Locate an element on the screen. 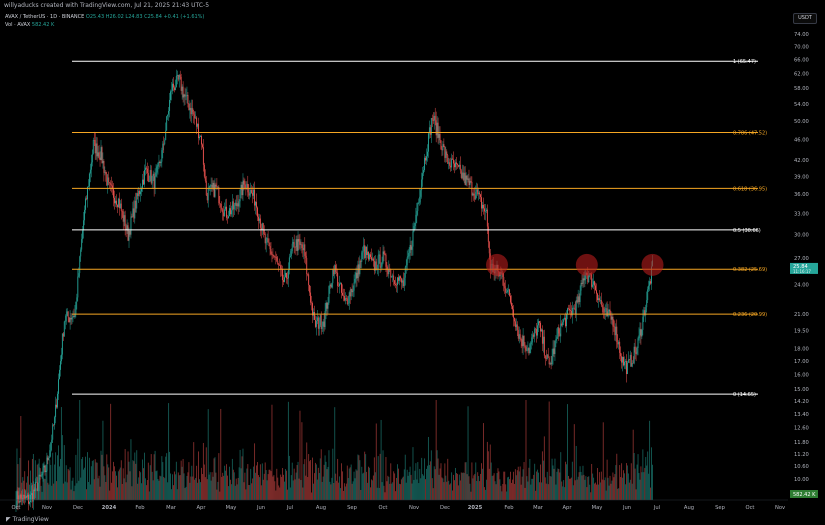 The width and height of the screenshot is (825, 525). last-price-countdown: 11:16:17 is located at coordinates (802, 271).